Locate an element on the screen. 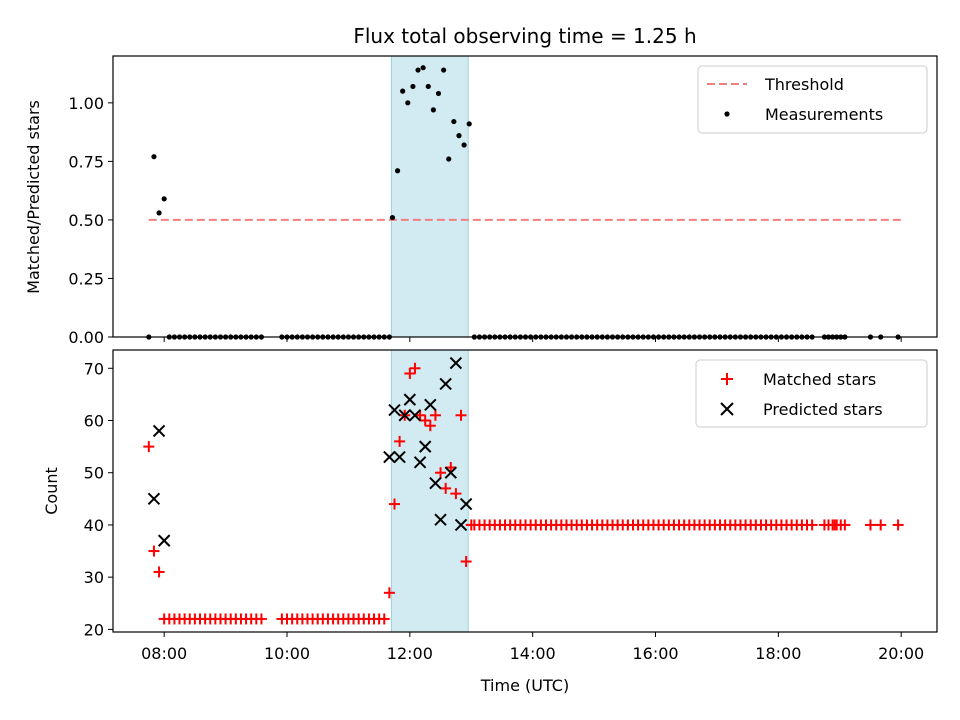  x-tick-label: 20:00 is located at coordinates (901, 653).